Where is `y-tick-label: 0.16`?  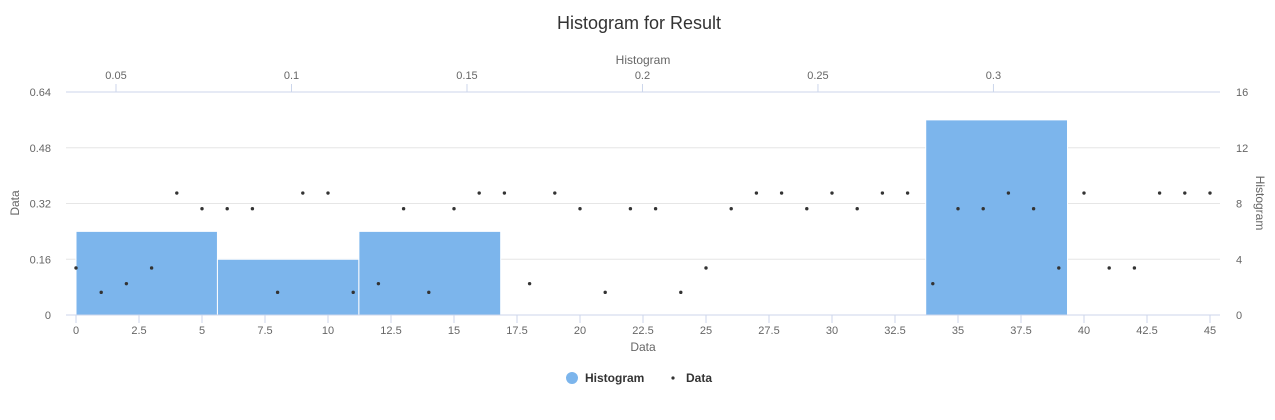 y-tick-label: 0.16 is located at coordinates (40, 260).